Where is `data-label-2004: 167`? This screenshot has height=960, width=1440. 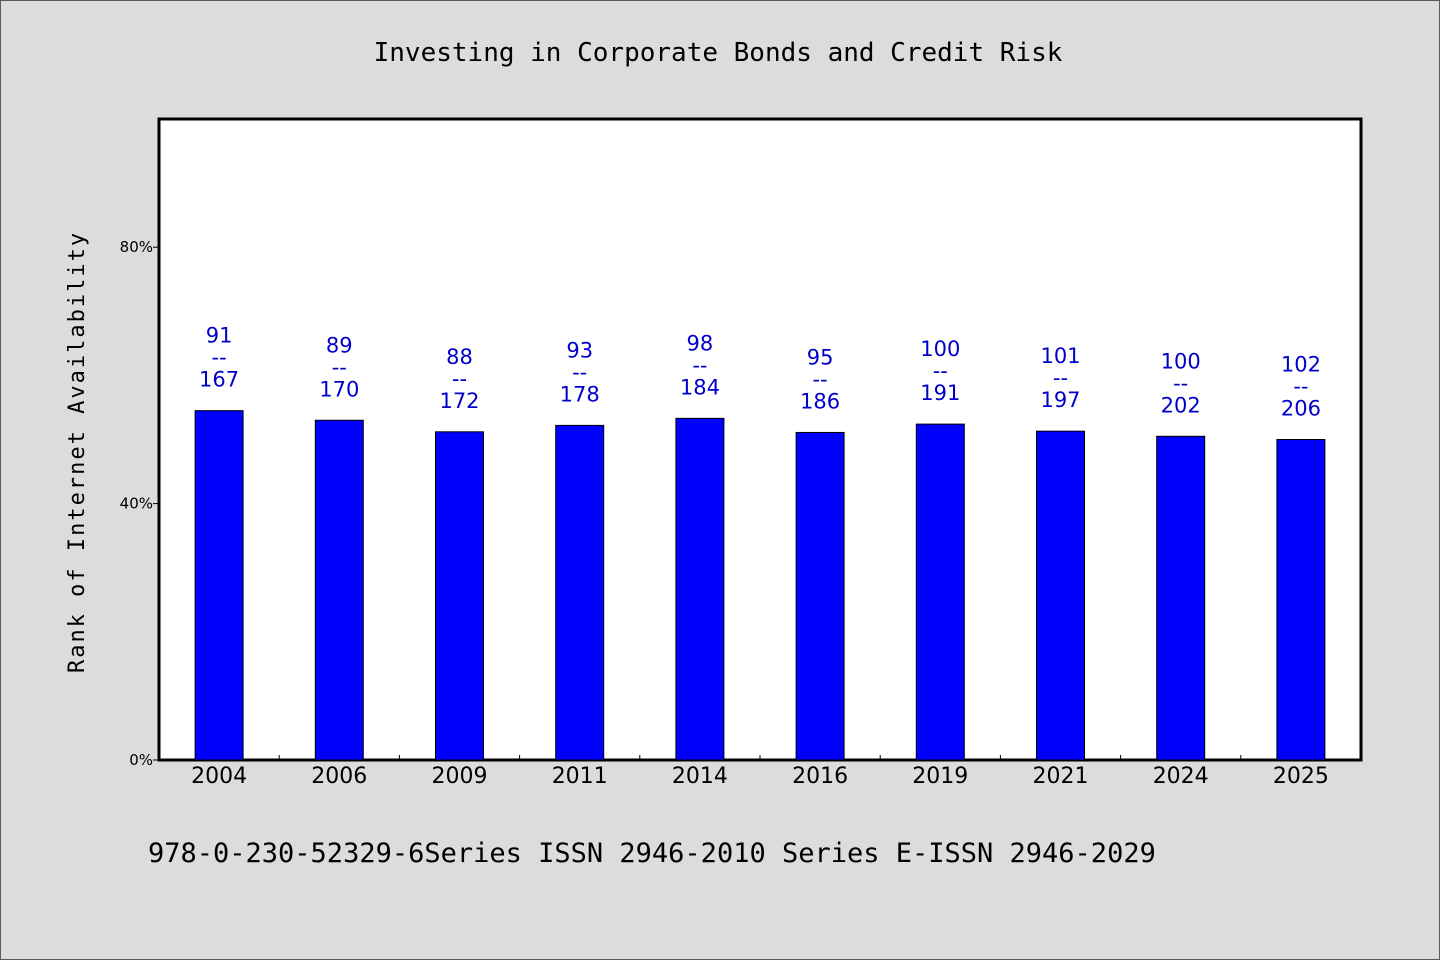
data-label-2004: 167 is located at coordinates (219, 380).